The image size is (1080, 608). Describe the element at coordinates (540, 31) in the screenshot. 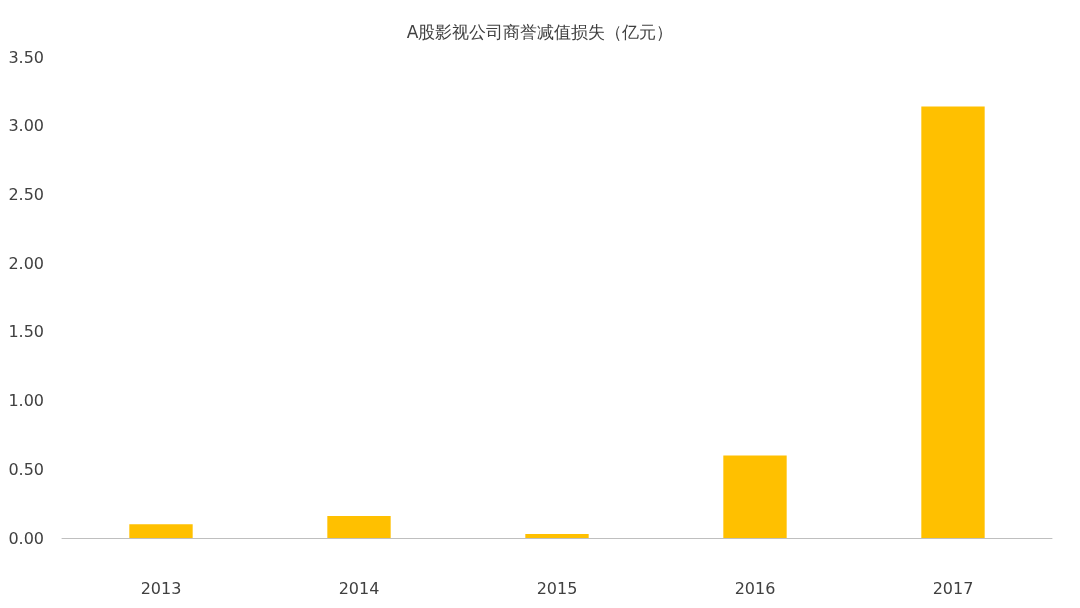

I see `chart-title: A股影视公司商誉减值损失（亿元）` at that location.